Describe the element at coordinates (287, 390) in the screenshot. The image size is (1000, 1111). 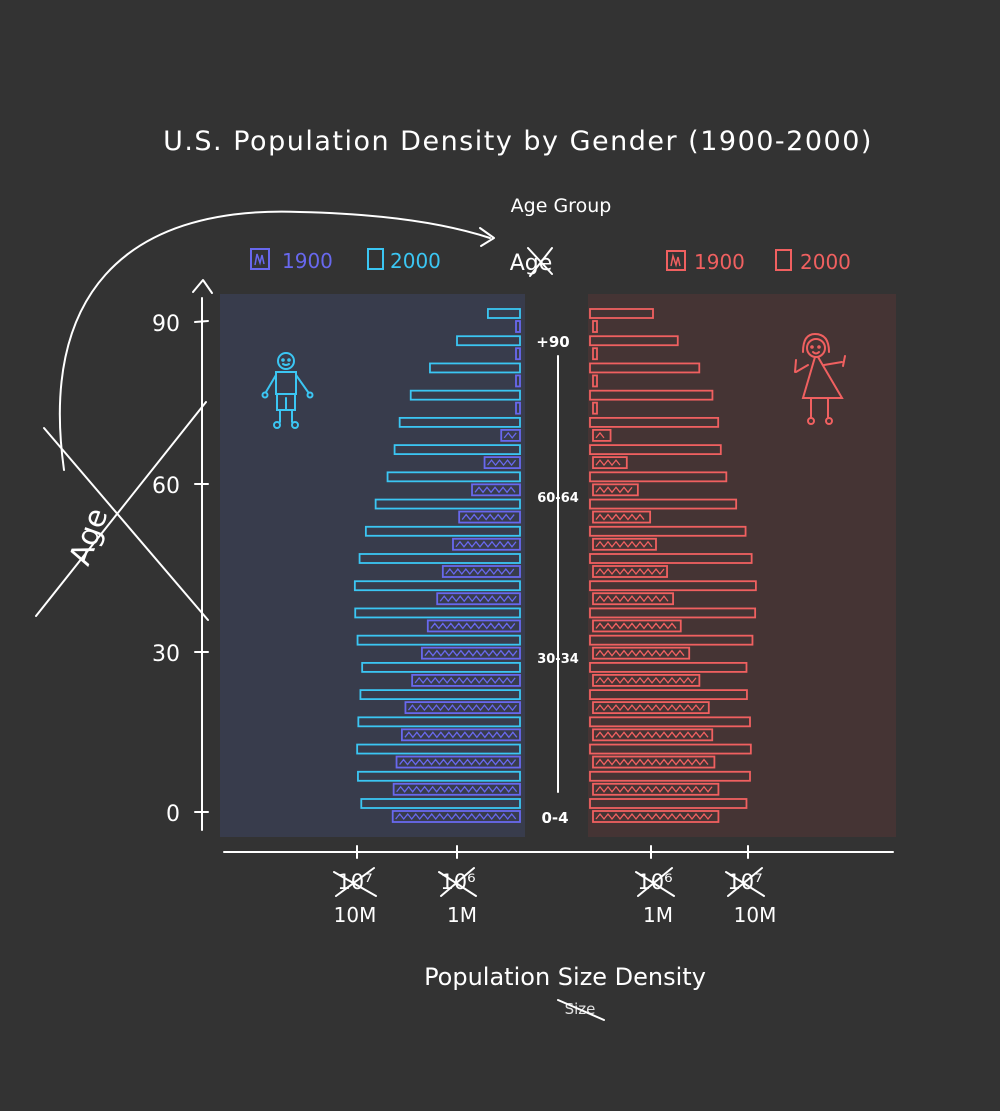
I see `boy-figure-icon` at that location.